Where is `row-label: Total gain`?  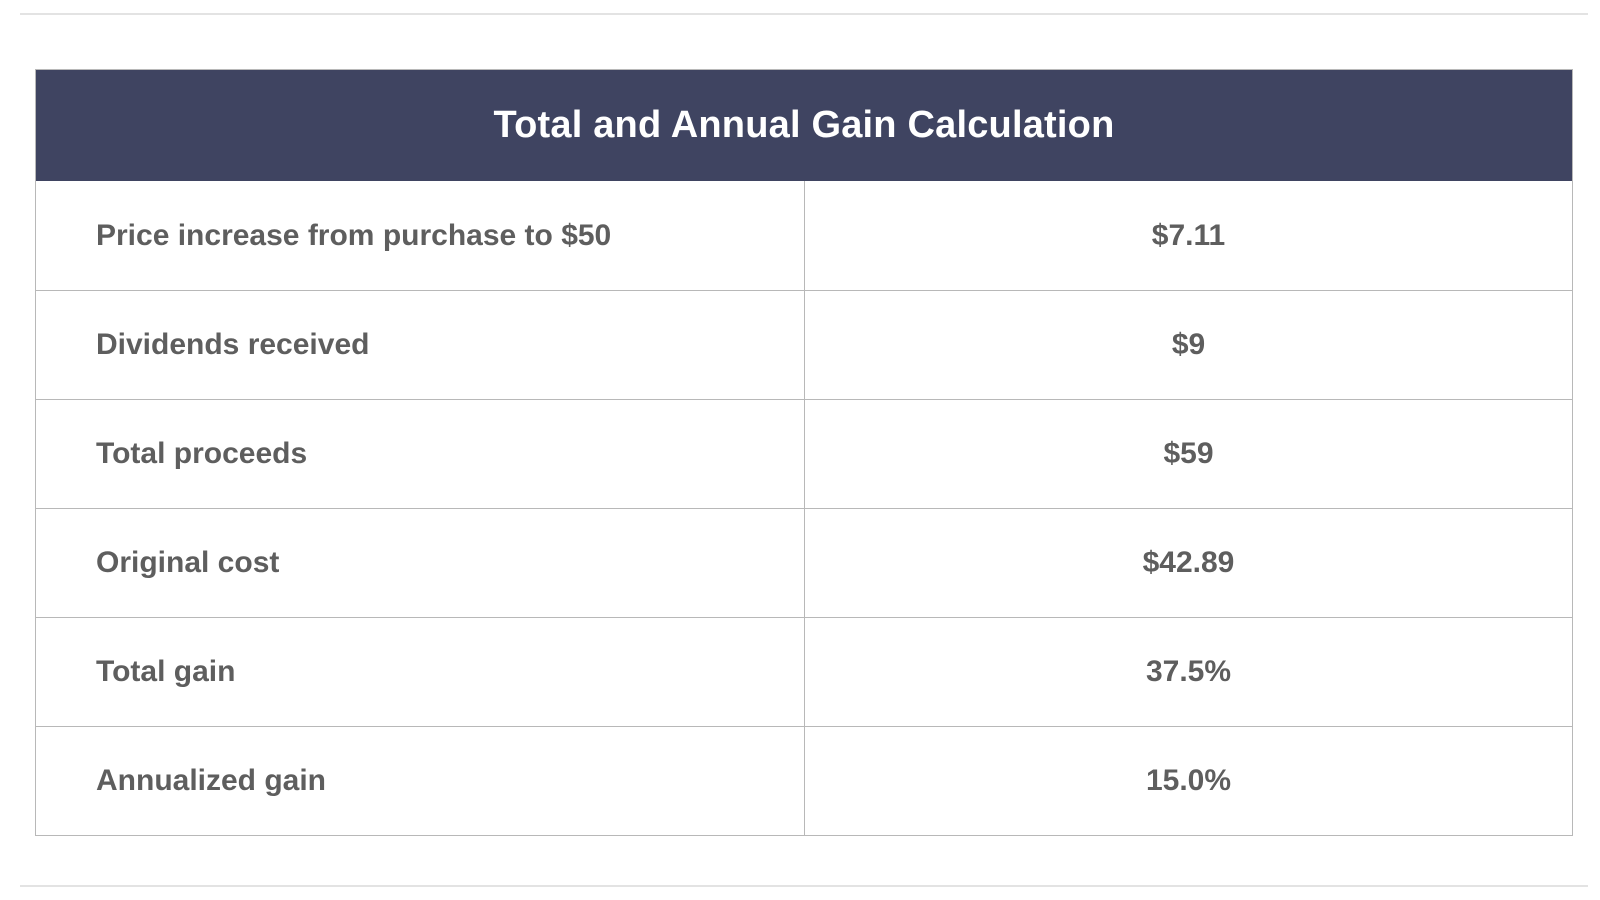 row-label: Total gain is located at coordinates (420, 672).